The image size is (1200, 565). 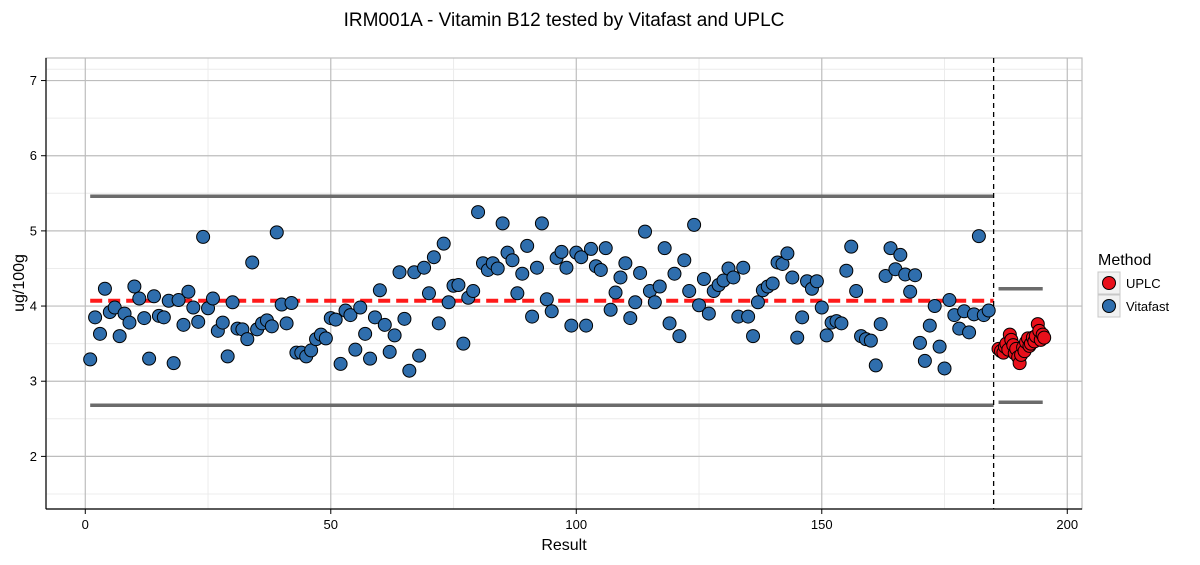 What do you see at coordinates (564, 545) in the screenshot?
I see `x-axis-label: Result` at bounding box center [564, 545].